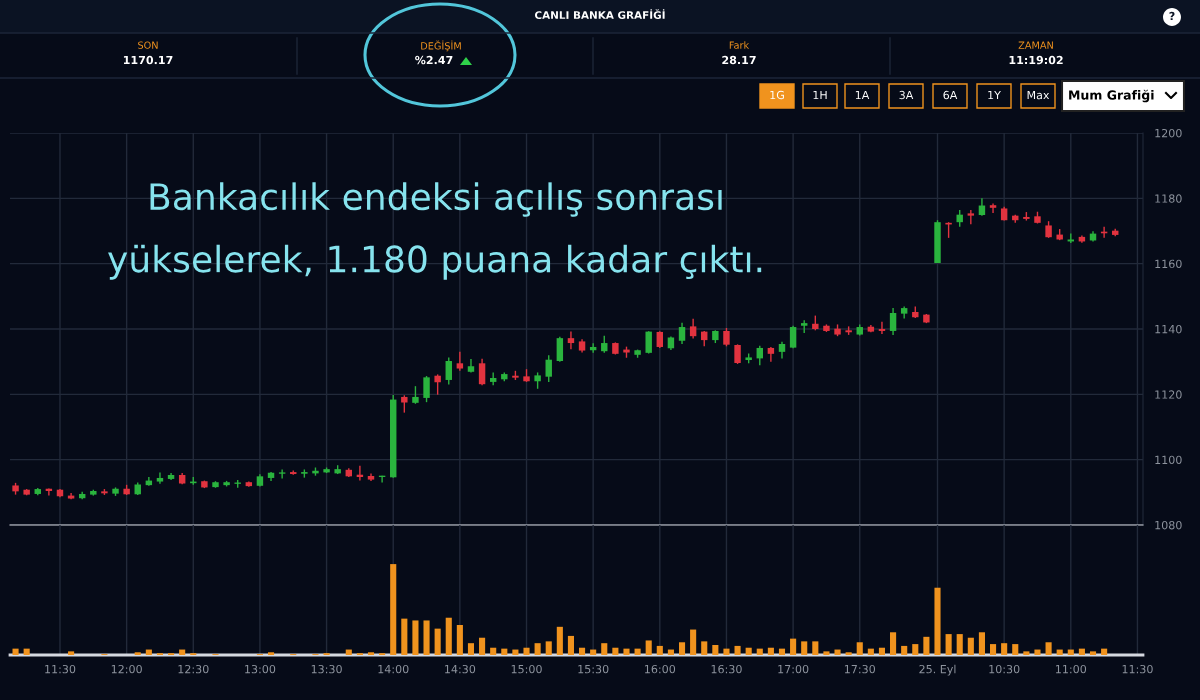 This screenshot has height=700, width=1200. What do you see at coordinates (1036, 60) in the screenshot?
I see `text: 11:19:02` at bounding box center [1036, 60].